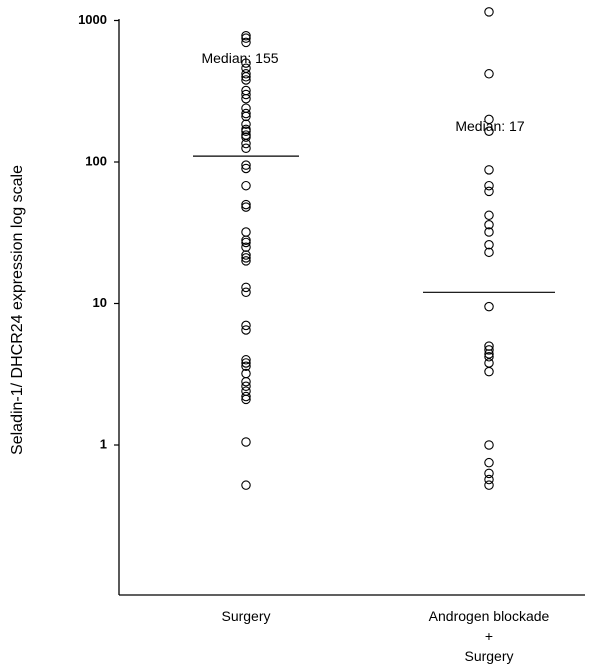 The height and width of the screenshot is (669, 595). Describe the element at coordinates (17, 310) in the screenshot. I see `y-axis-label: Seladin-1/ DHCR24 expression log scale` at that location.